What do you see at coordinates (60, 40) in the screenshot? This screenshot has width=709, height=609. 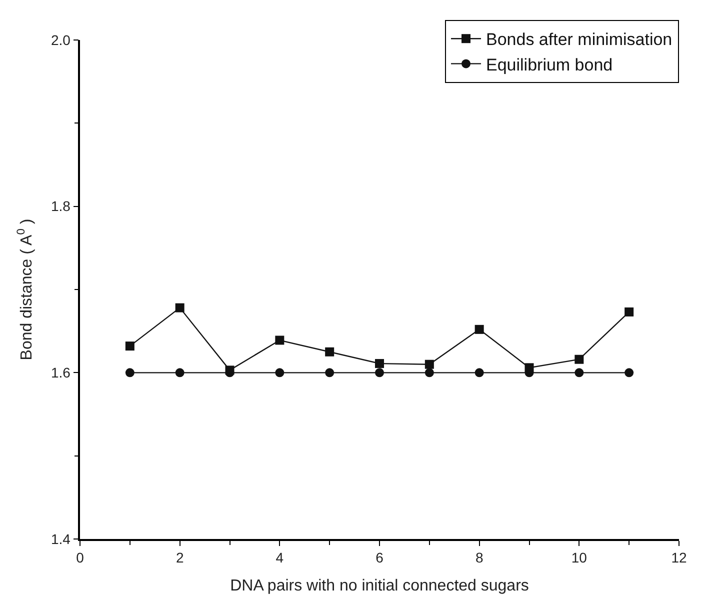 I see `y-tick-label: 2.0` at bounding box center [60, 40].